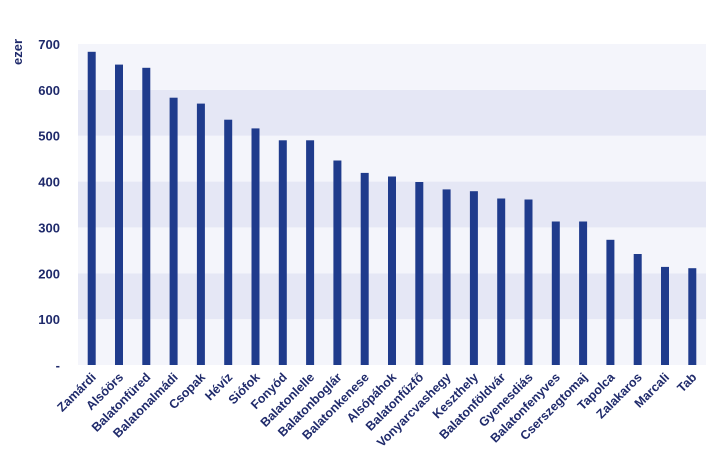 This screenshot has height=467, width=716. I want to click on x-tick-label: Tab, so click(686, 382).